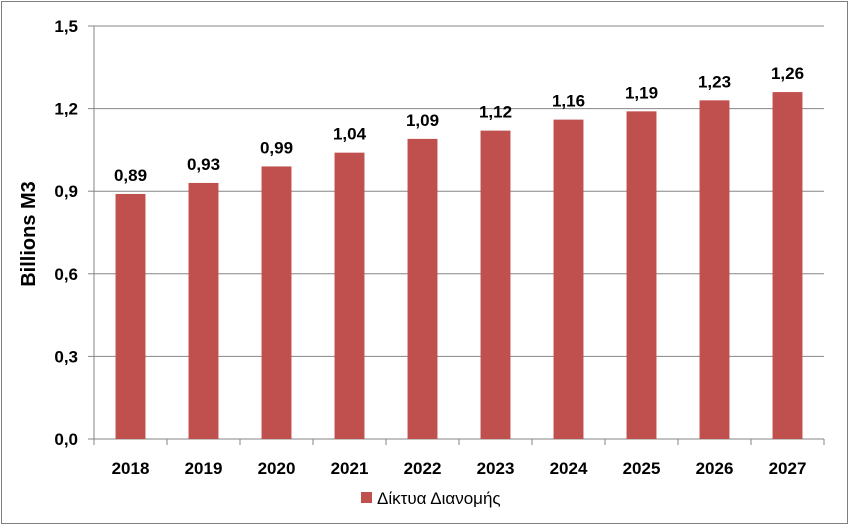 The width and height of the screenshot is (849, 528). Describe the element at coordinates (787, 73) in the screenshot. I see `data-label: 1,26` at that location.